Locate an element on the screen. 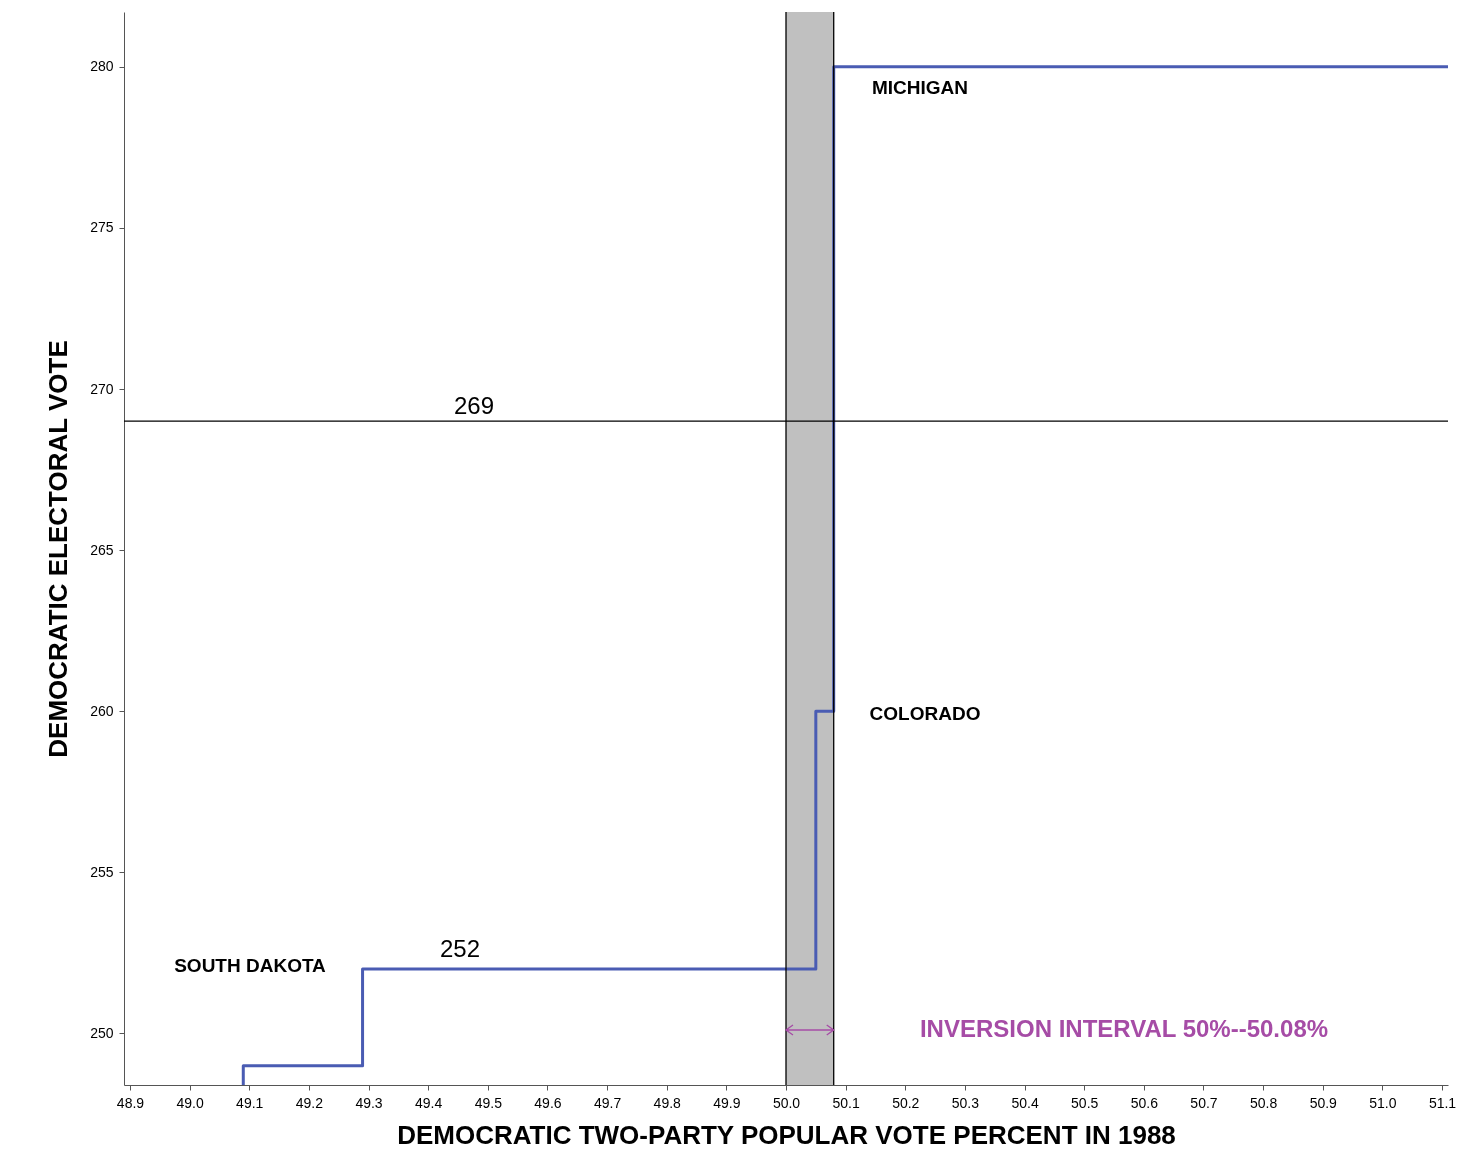 Image resolution: width=1459 pixels, height=1161 pixels. y-axis-title: DEMOCRATIC ELECTORAL VOTE is located at coordinates (58, 549).